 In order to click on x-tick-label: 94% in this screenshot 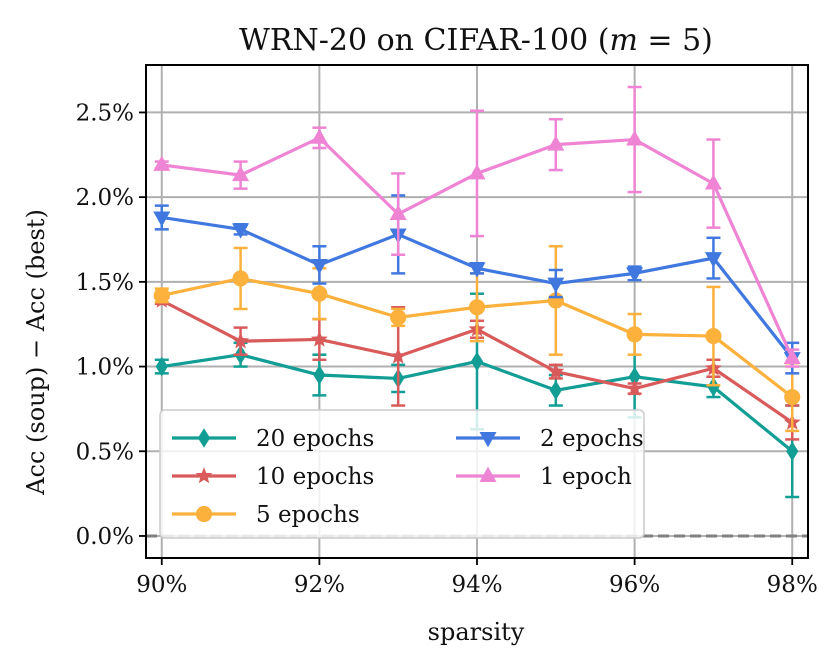, I will do `click(476, 585)`.